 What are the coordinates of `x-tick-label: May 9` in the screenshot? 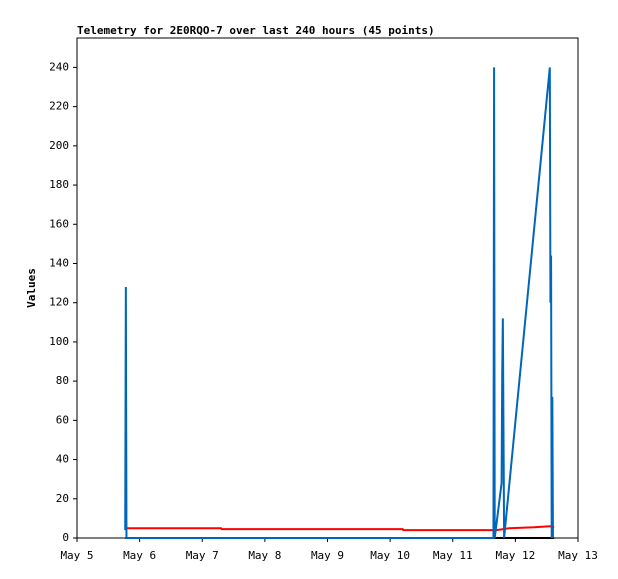 It's located at (327, 555).